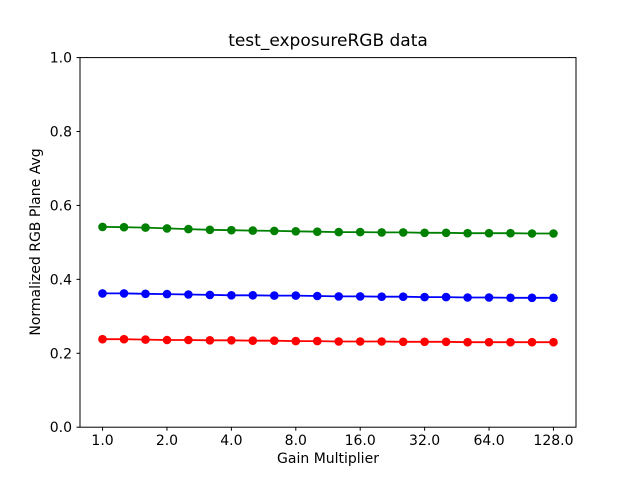 This screenshot has width=640, height=480. I want to click on x-tick-label: 32.0, so click(424, 441).